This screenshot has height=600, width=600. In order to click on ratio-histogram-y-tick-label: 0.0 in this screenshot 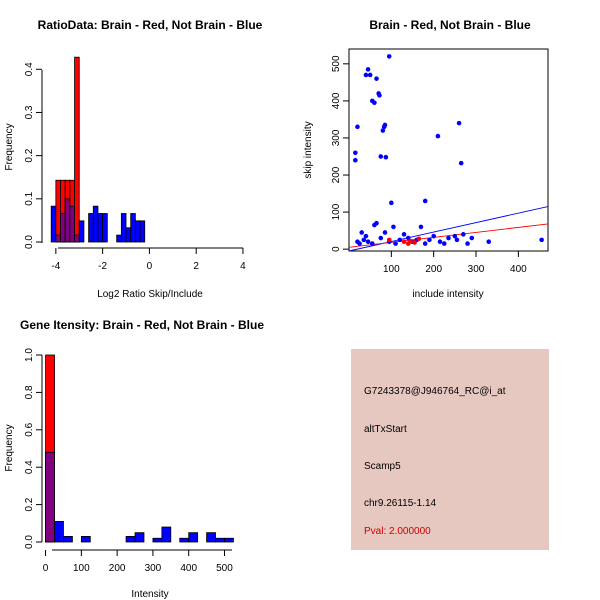, I will do `click(29, 242)`.